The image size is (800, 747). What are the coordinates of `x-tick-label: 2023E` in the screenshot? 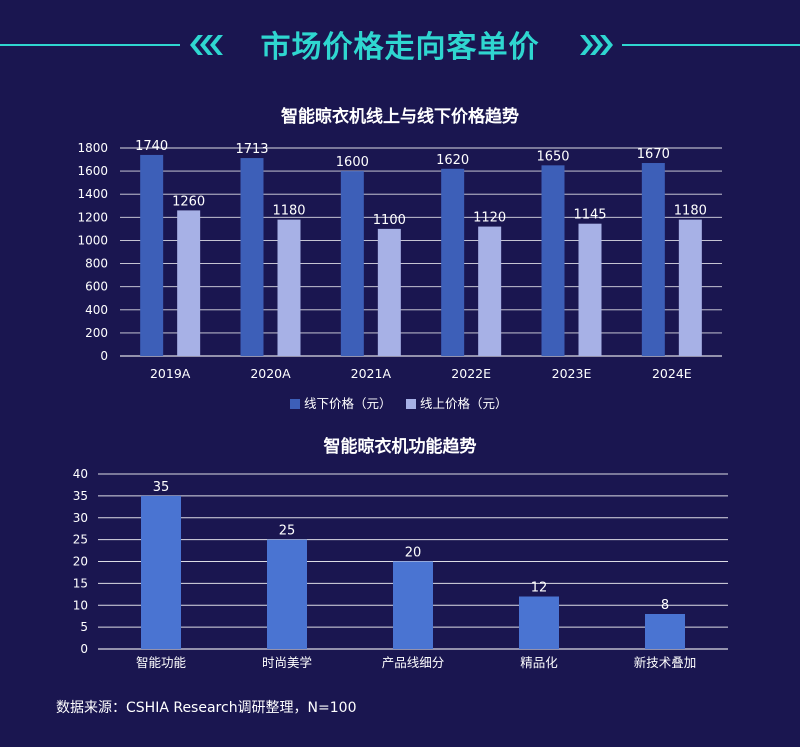 It's located at (572, 373).